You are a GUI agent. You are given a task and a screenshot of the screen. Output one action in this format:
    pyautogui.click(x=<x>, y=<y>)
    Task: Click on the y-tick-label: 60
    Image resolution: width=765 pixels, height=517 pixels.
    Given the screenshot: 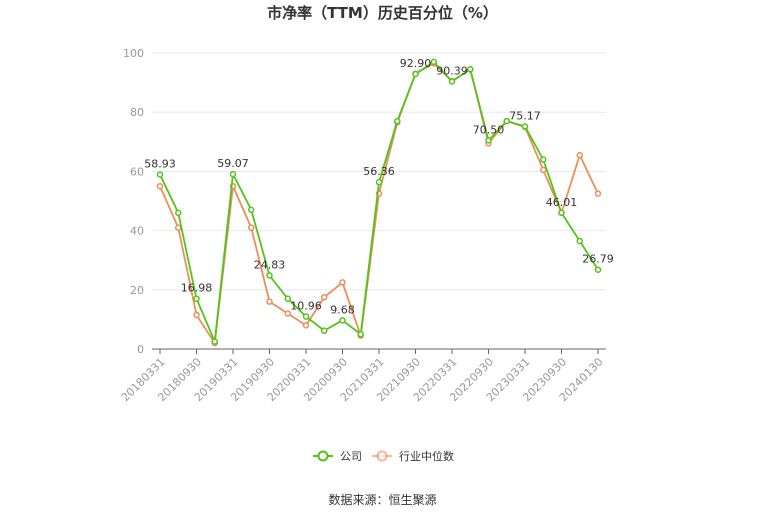 What is the action you would take?
    pyautogui.click(x=137, y=171)
    